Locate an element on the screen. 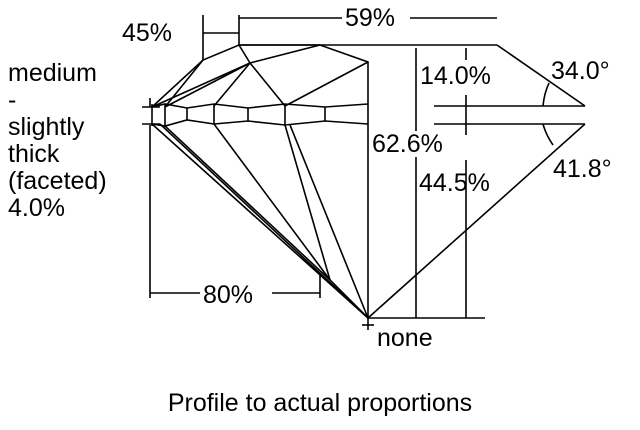  total-depth-label: 62.6% is located at coordinates (407, 144).